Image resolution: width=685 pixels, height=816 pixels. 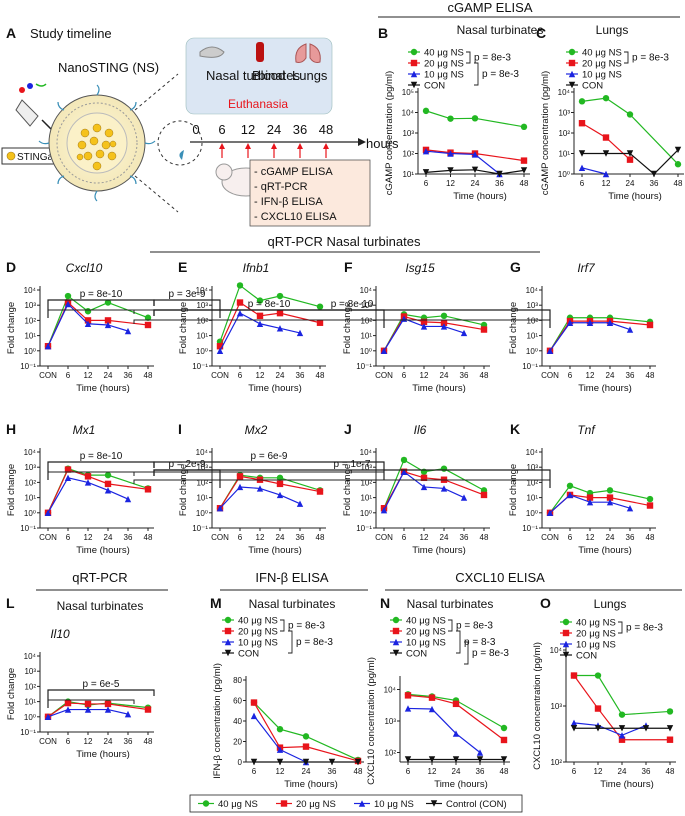 What do you see at coordinates (371, 721) in the screenshot?
I see `y-axis-label: CXCL10 concentration (pg/ml)` at bounding box center [371, 721].